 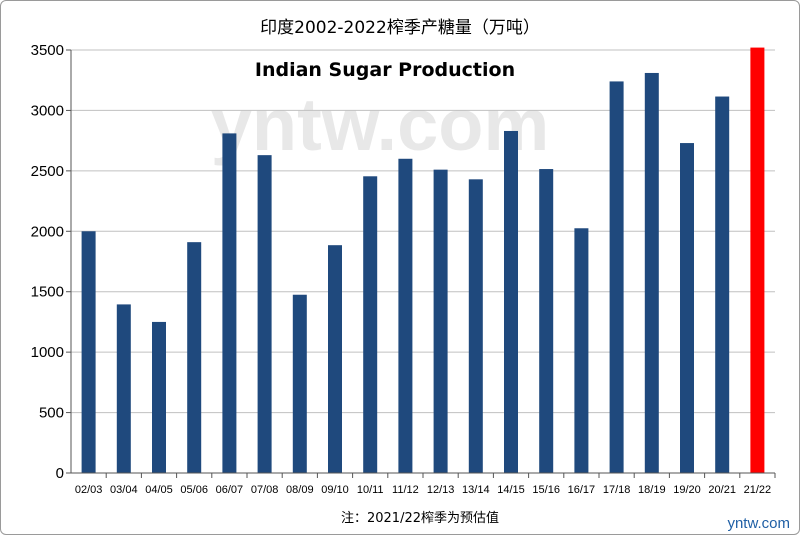 What do you see at coordinates (476, 490) in the screenshot?
I see `x-tick-label: 13/14` at bounding box center [476, 490].